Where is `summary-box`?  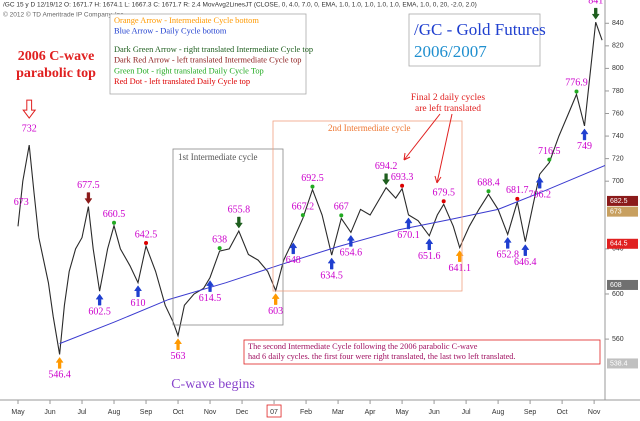 summary-box is located at coordinates (422, 352).